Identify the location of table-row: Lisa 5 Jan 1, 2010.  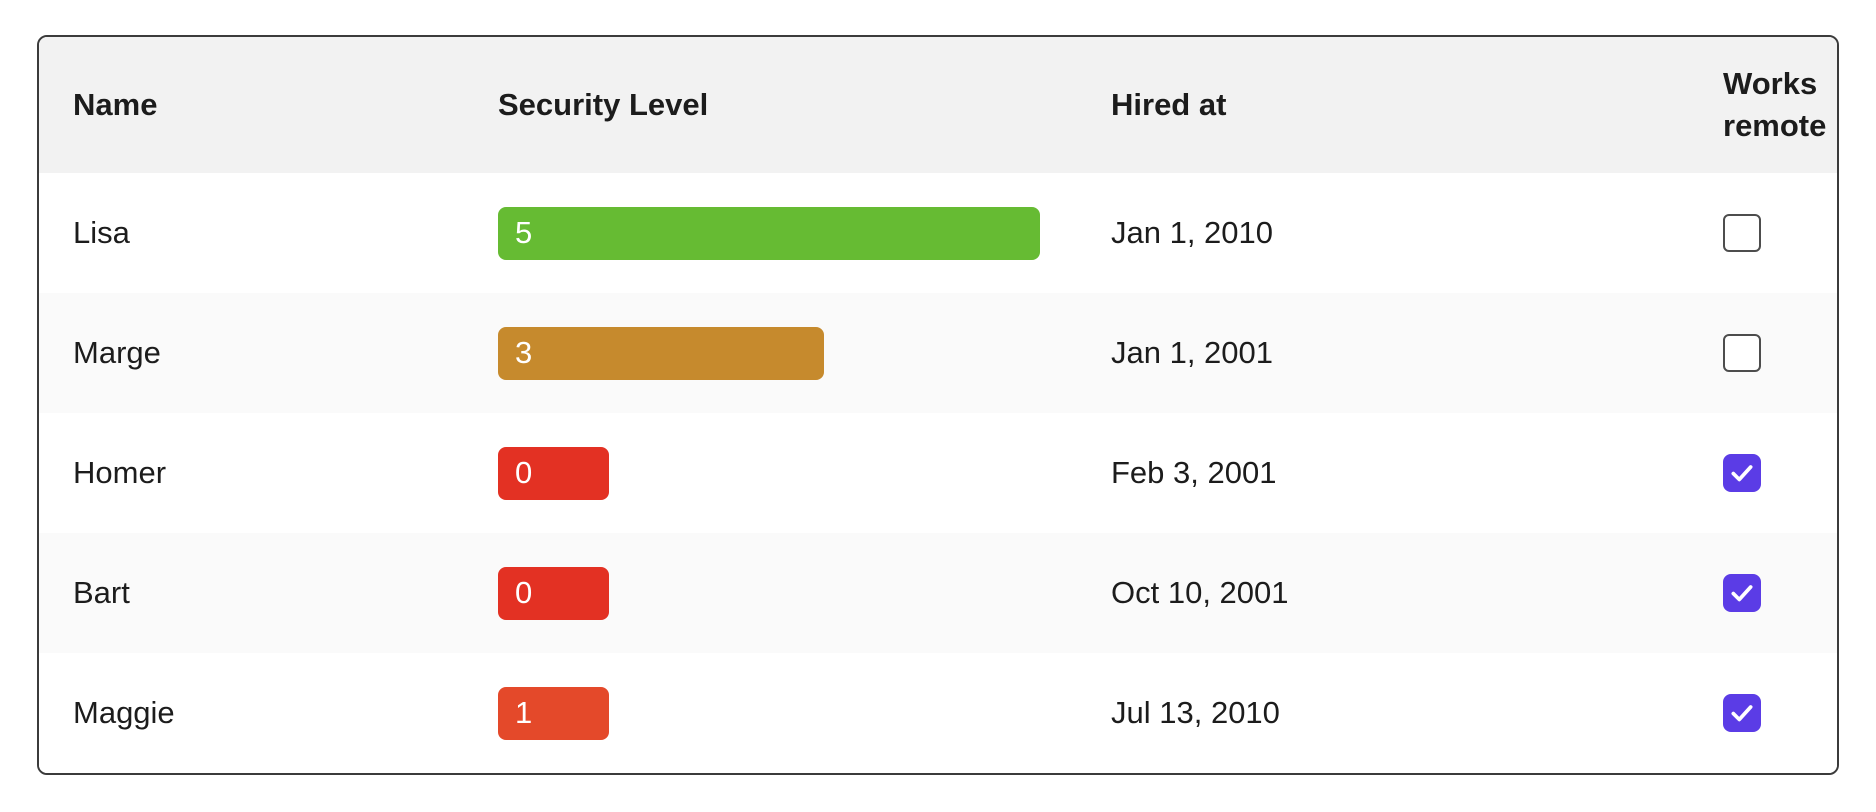
(938, 233).